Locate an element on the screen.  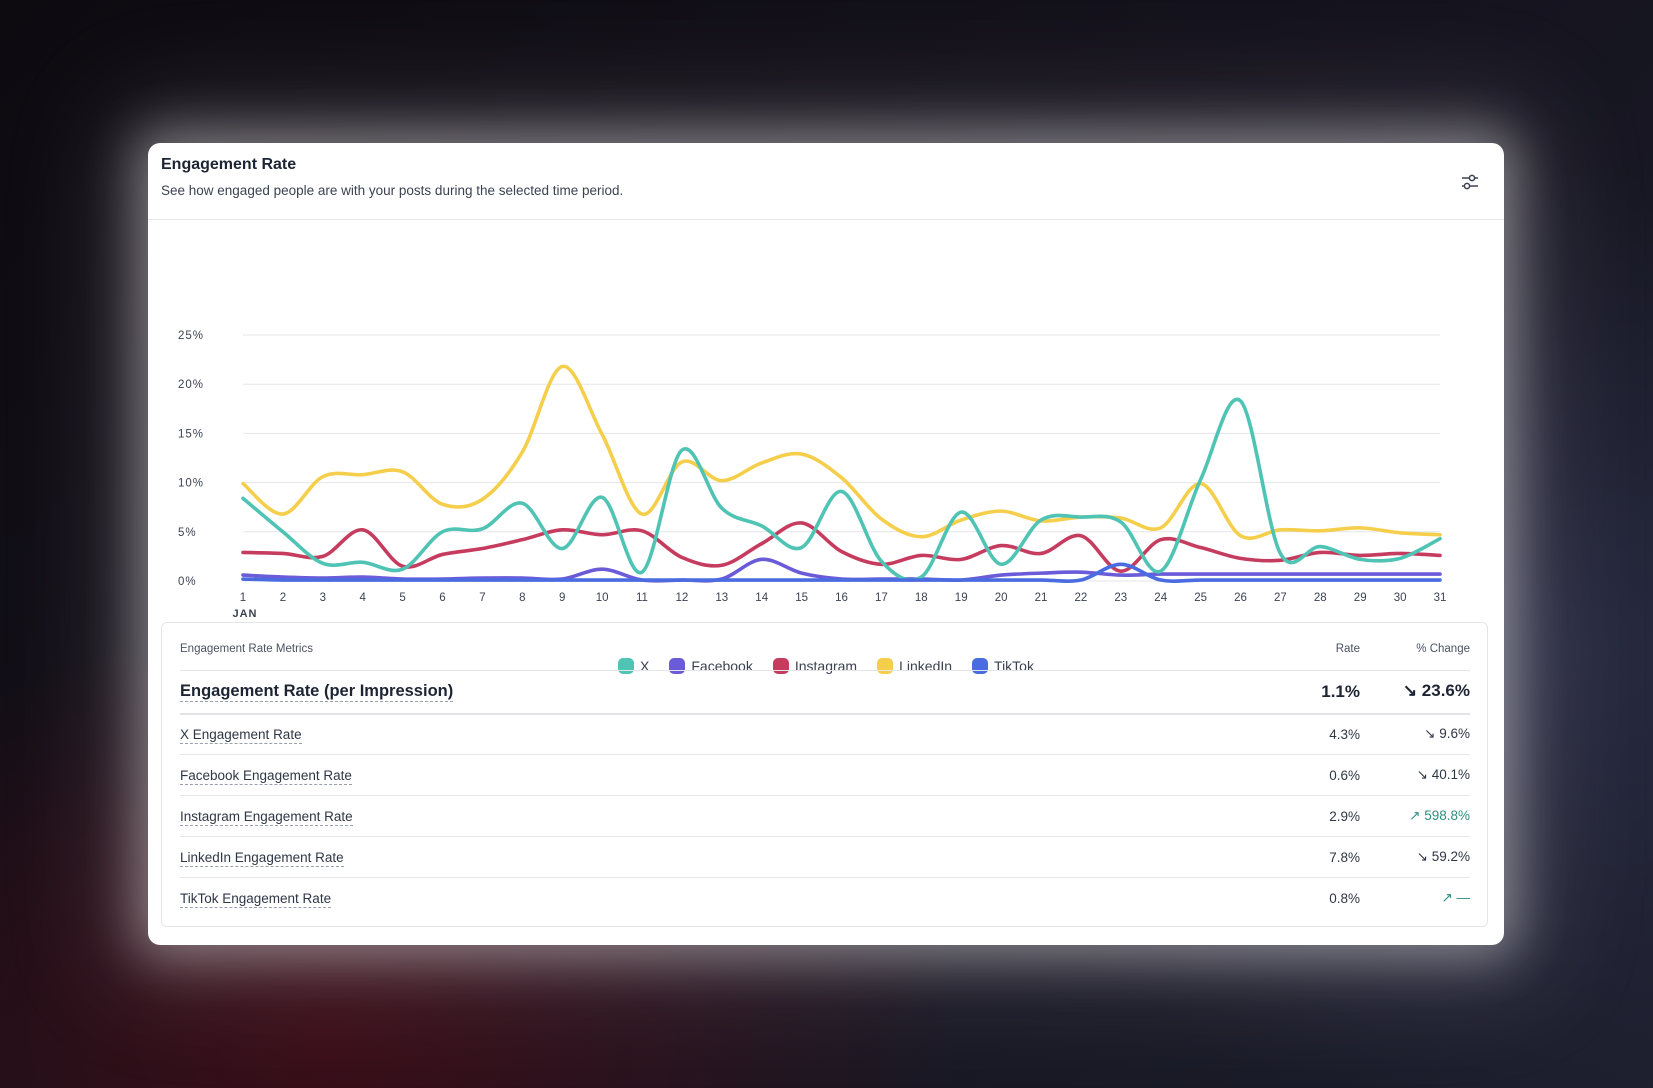
table-row: Instagram Engagement Rate 2.9% ↗ 598.8% is located at coordinates (825, 816).